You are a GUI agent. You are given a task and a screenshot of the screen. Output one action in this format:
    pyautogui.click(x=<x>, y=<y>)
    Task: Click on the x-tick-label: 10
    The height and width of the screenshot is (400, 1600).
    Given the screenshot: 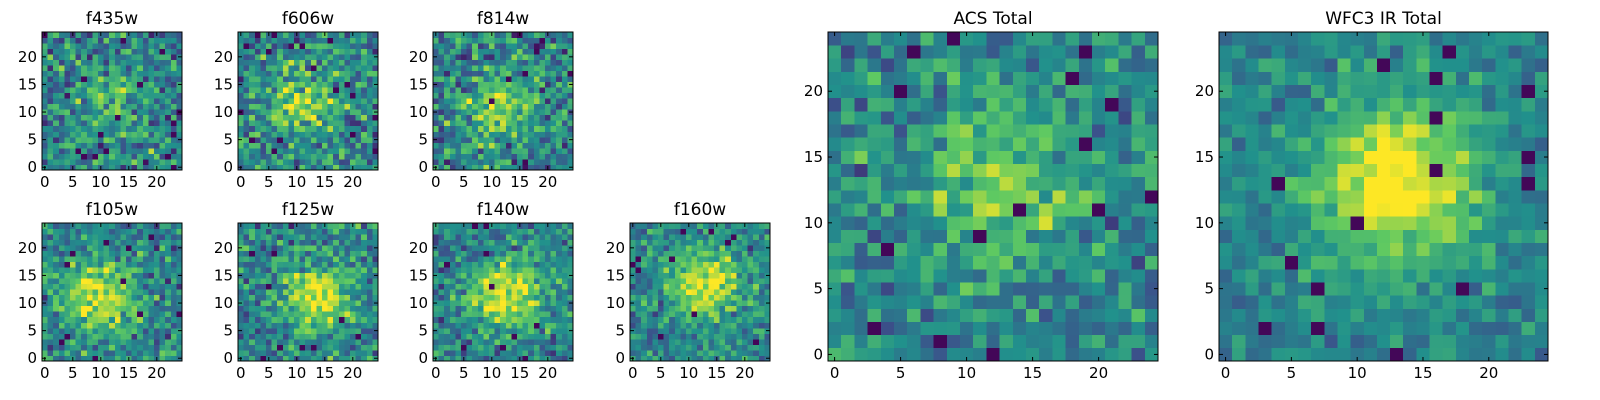 What is the action you would take?
    pyautogui.click(x=296, y=182)
    